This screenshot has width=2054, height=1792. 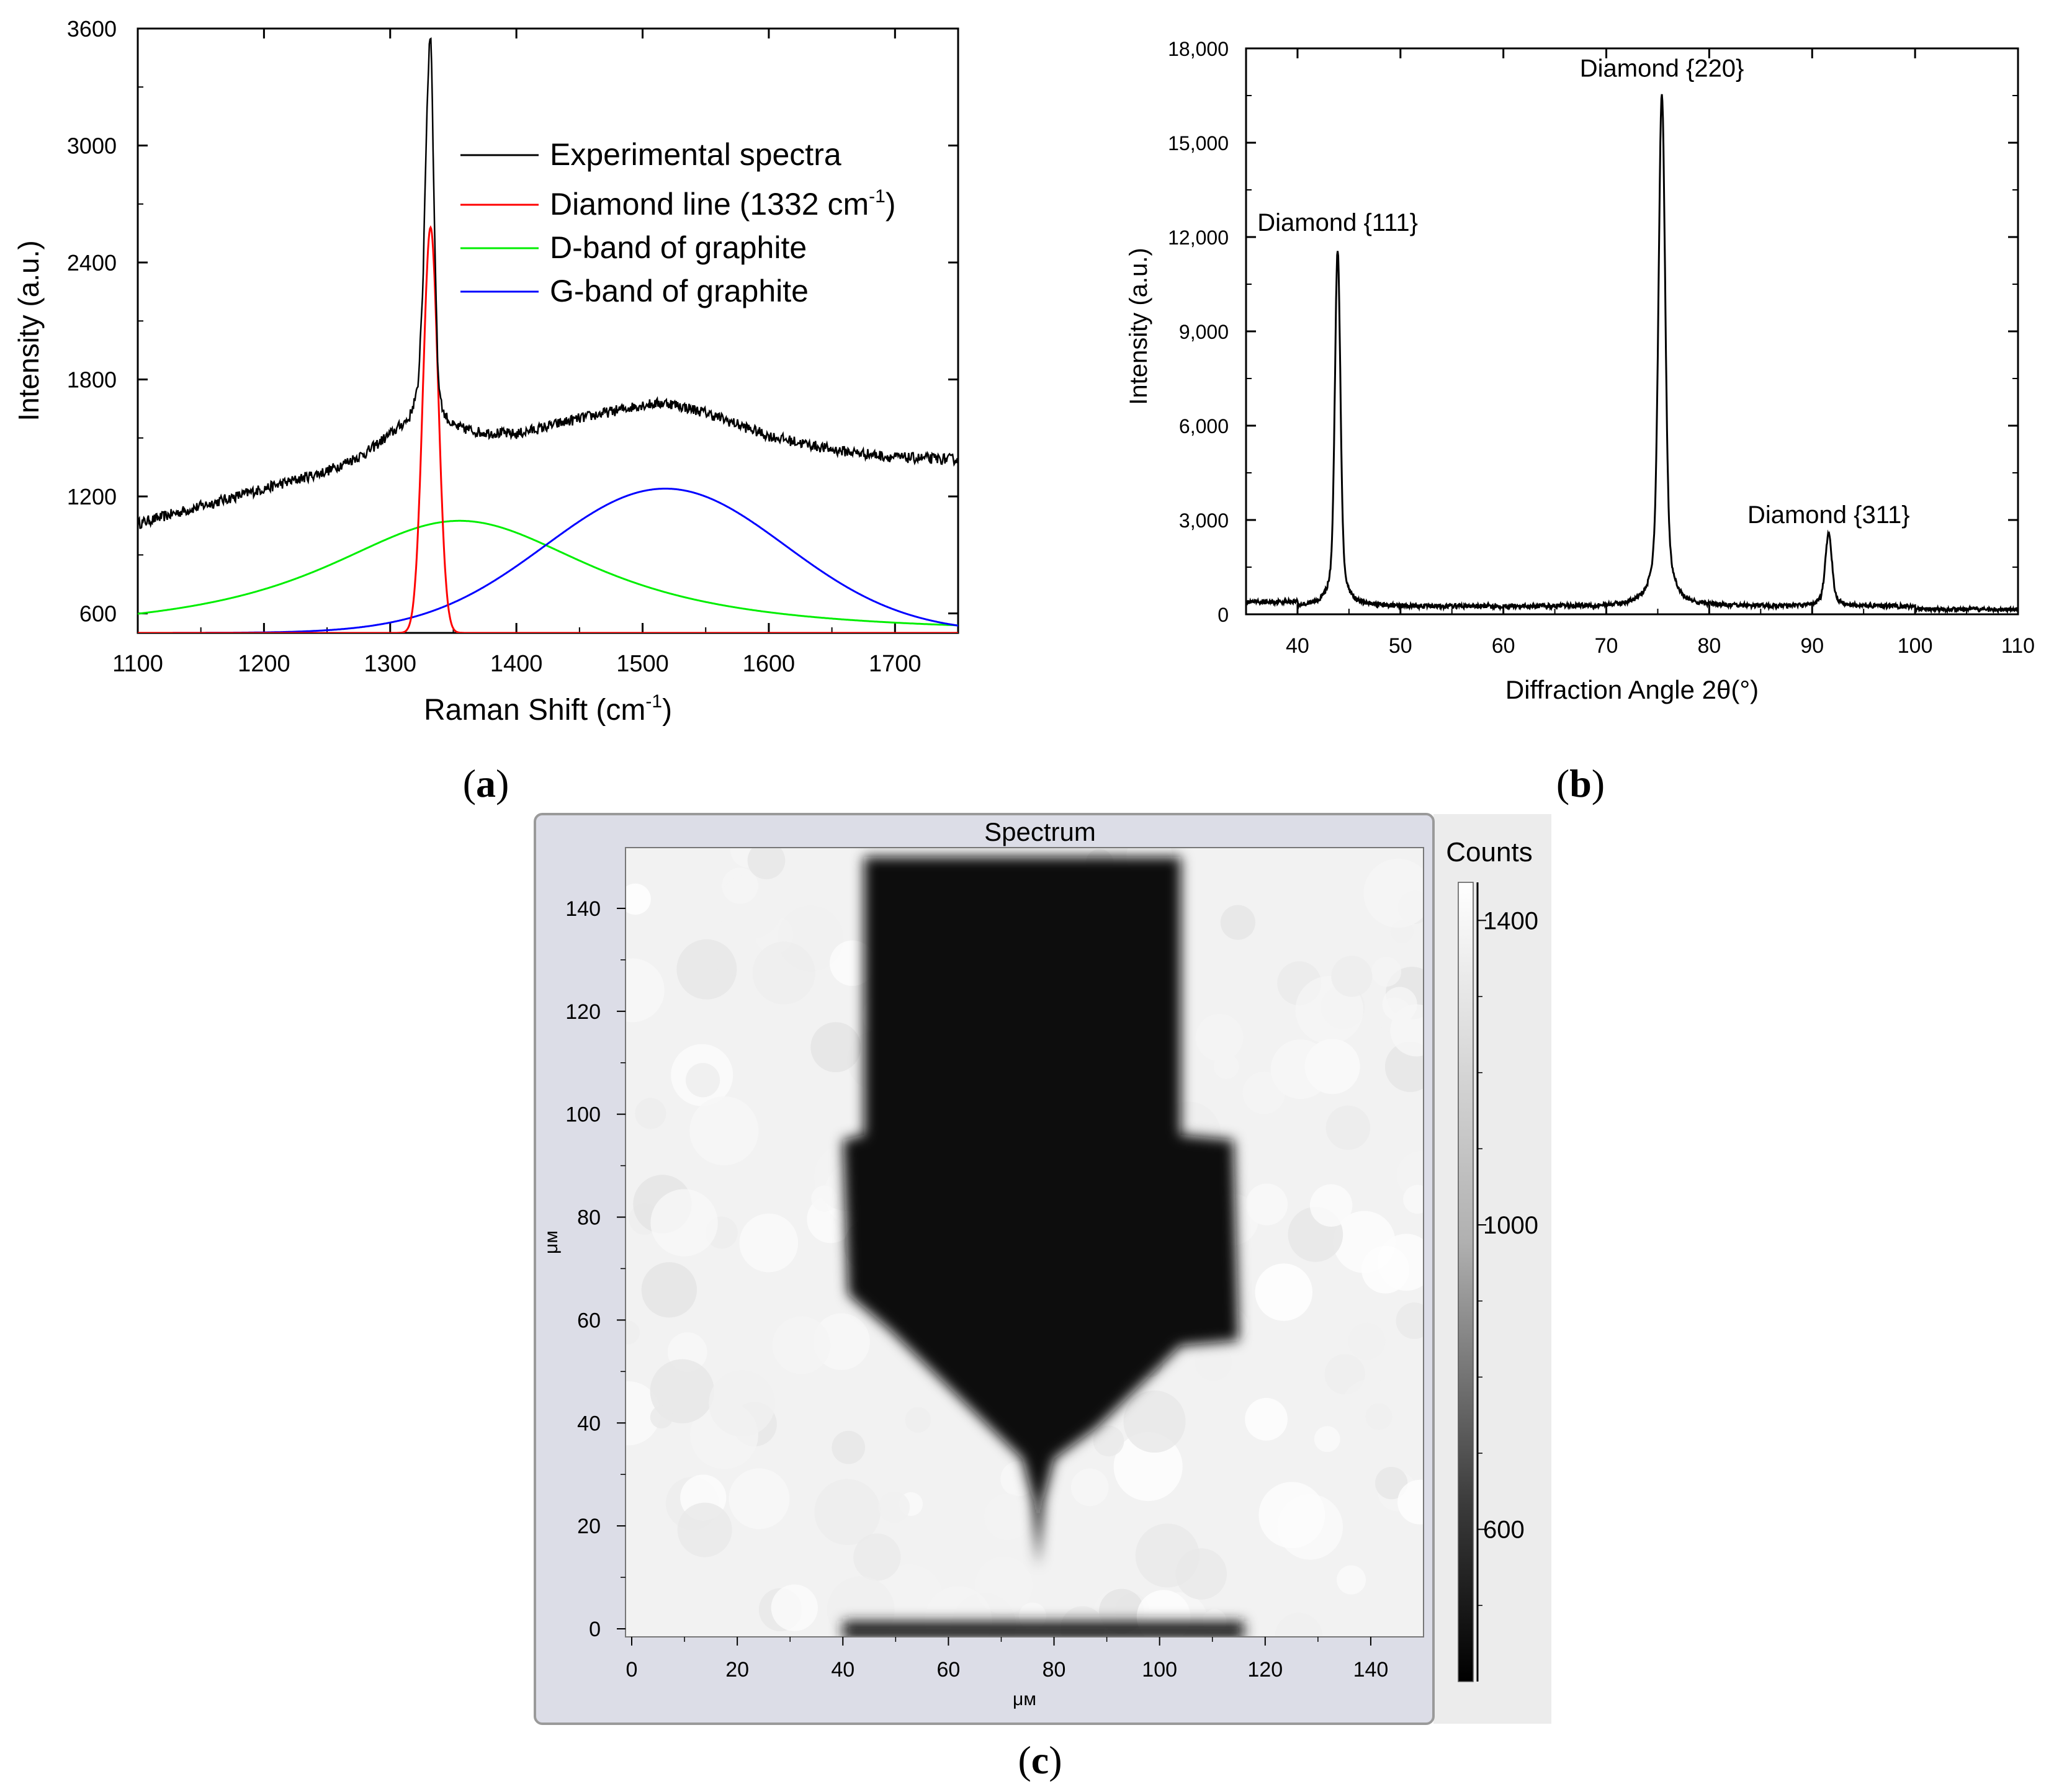 What do you see at coordinates (98, 614) in the screenshot?
I see `raman-y-tick-label: 600` at bounding box center [98, 614].